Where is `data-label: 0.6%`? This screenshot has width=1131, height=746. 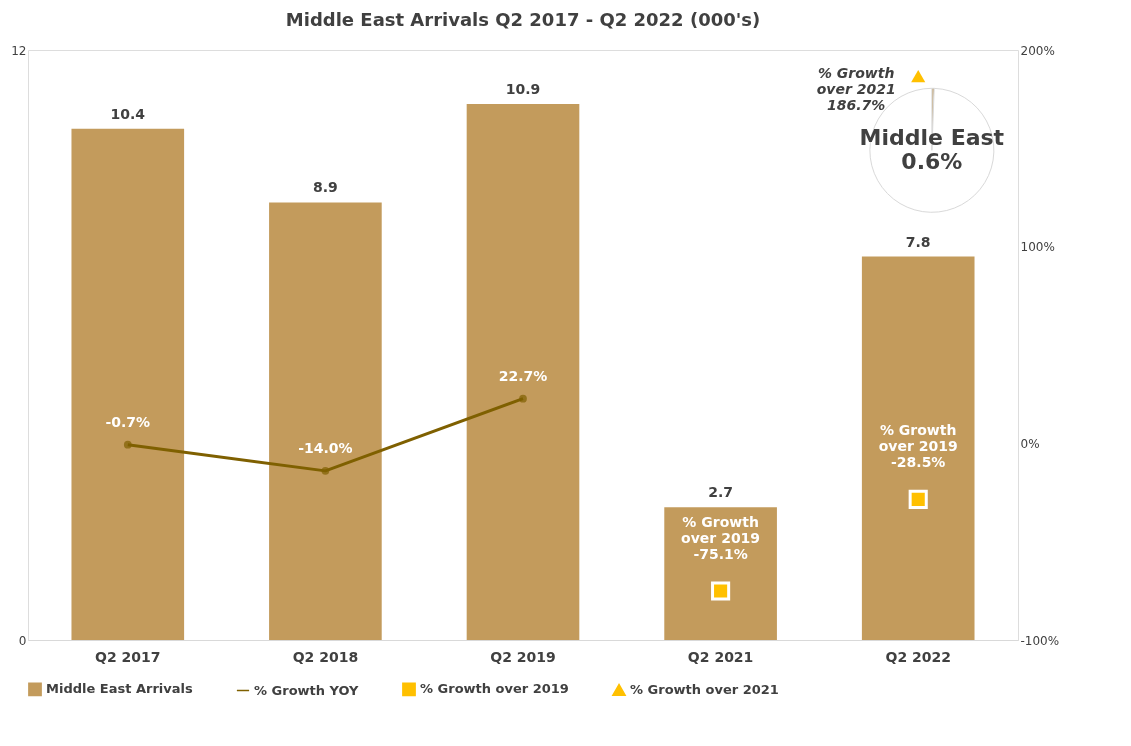
data-label: 0.6% is located at coordinates (932, 162).